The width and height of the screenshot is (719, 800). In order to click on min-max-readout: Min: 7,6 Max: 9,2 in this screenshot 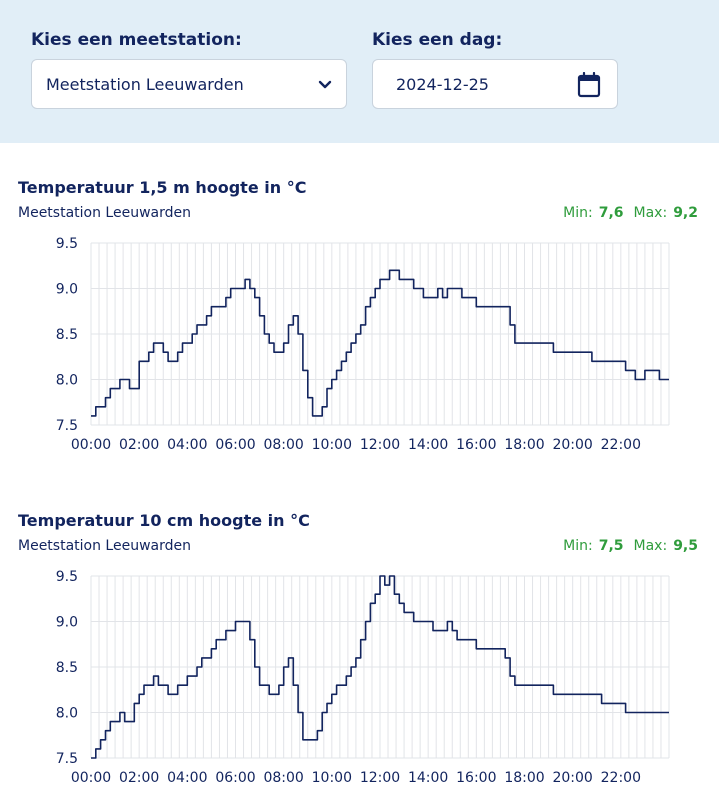, I will do `click(630, 213)`.